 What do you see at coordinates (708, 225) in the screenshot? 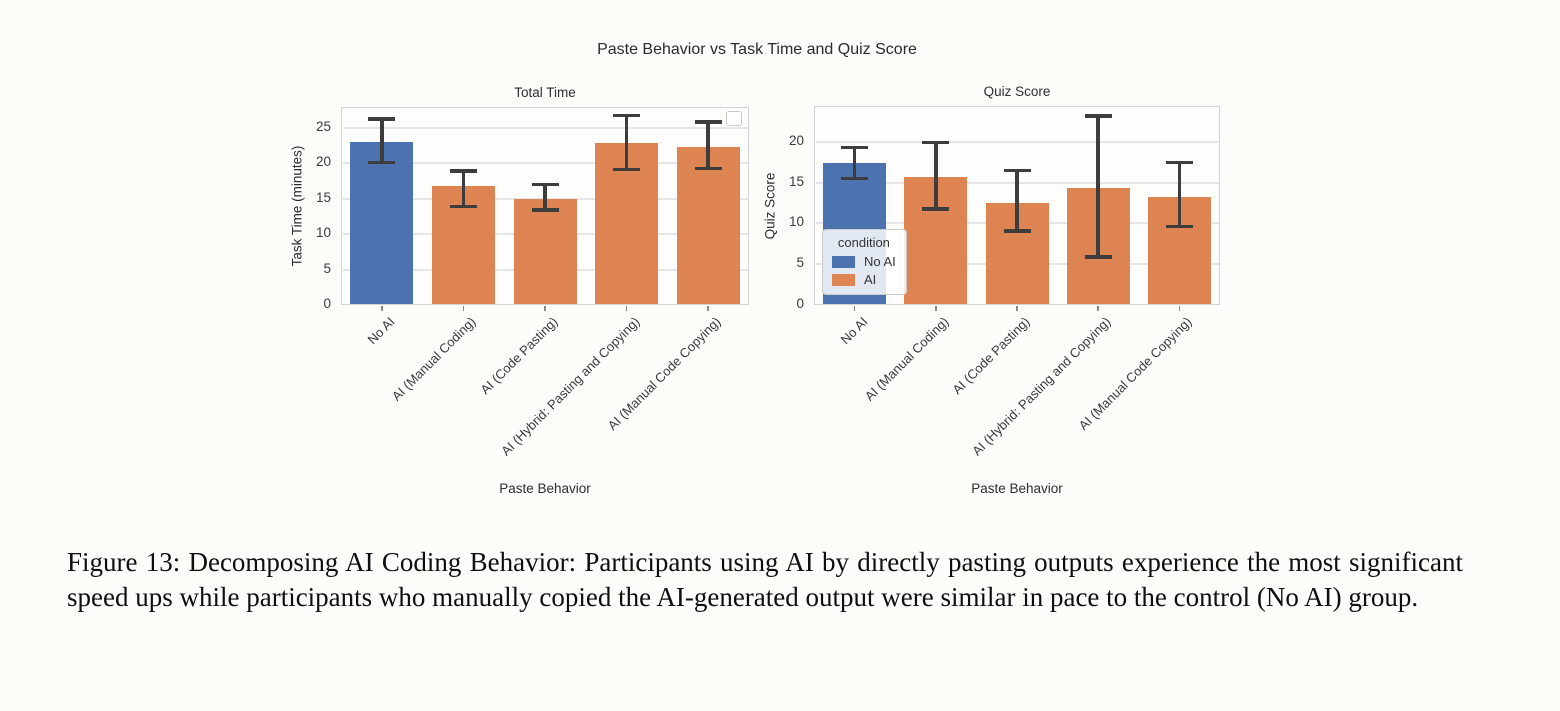
I see `bar-ai-manual-code-copying` at bounding box center [708, 225].